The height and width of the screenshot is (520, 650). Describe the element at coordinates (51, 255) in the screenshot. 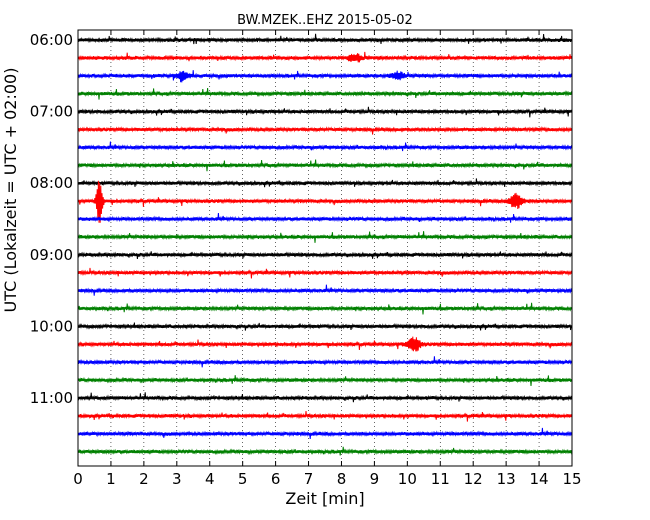

I see `y-tick-label: 09:00` at that location.